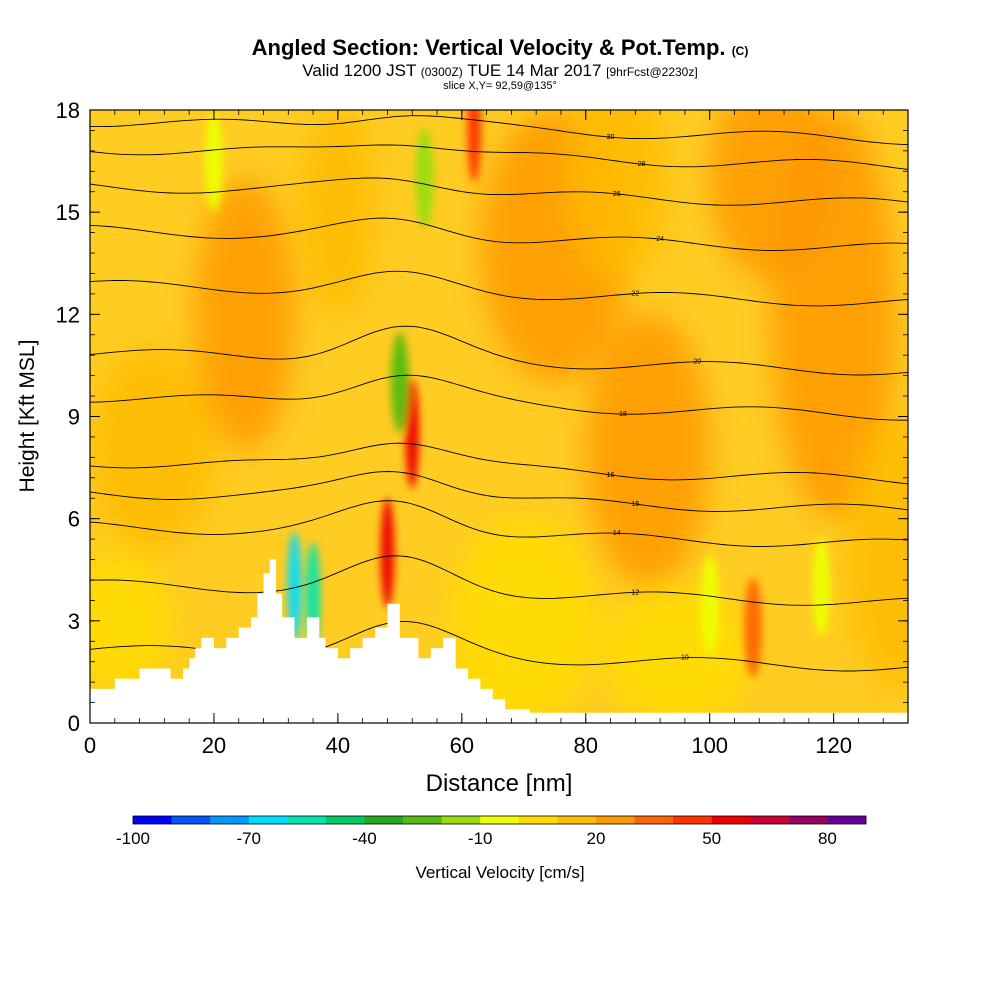  I want to click on colorbar-frame, so click(499, 820).